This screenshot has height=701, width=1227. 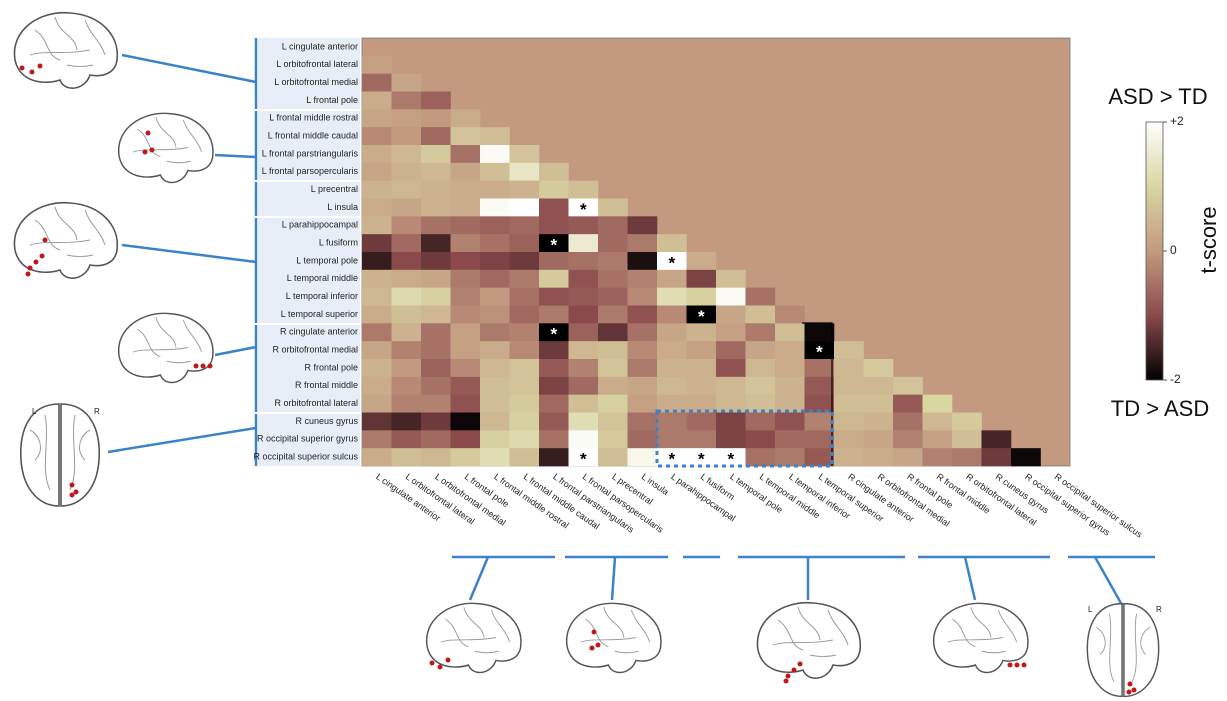 I want to click on row-label: L parahippocampal, so click(x=320, y=225).